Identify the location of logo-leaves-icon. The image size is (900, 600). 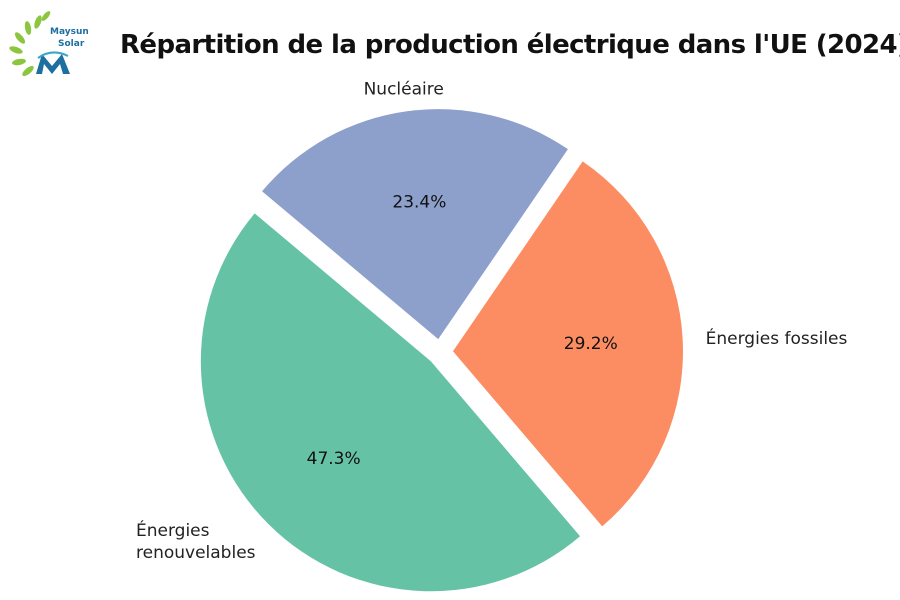
(30, 44).